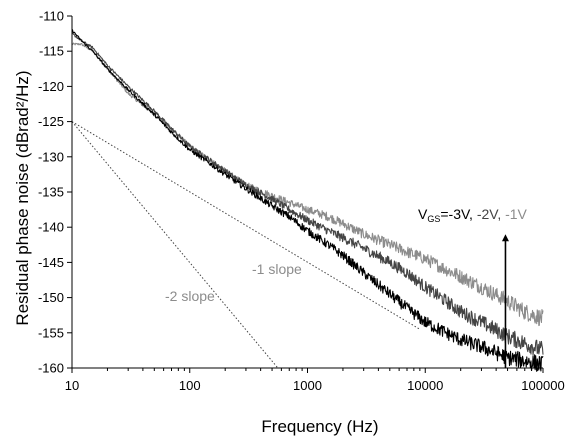  Describe the element at coordinates (51, 86) in the screenshot. I see `y-tick-label: -120` at that location.